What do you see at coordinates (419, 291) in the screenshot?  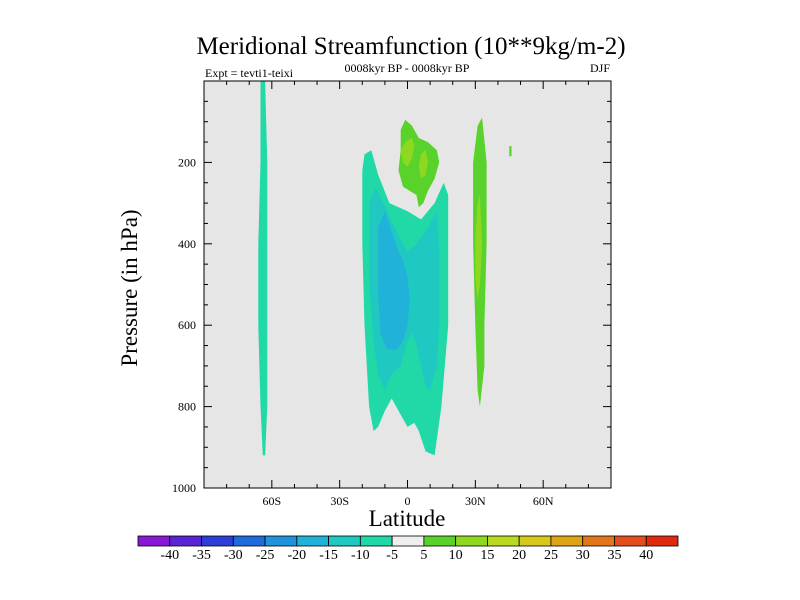 I see `contour-sh-cell-east-core` at bounding box center [419, 291].